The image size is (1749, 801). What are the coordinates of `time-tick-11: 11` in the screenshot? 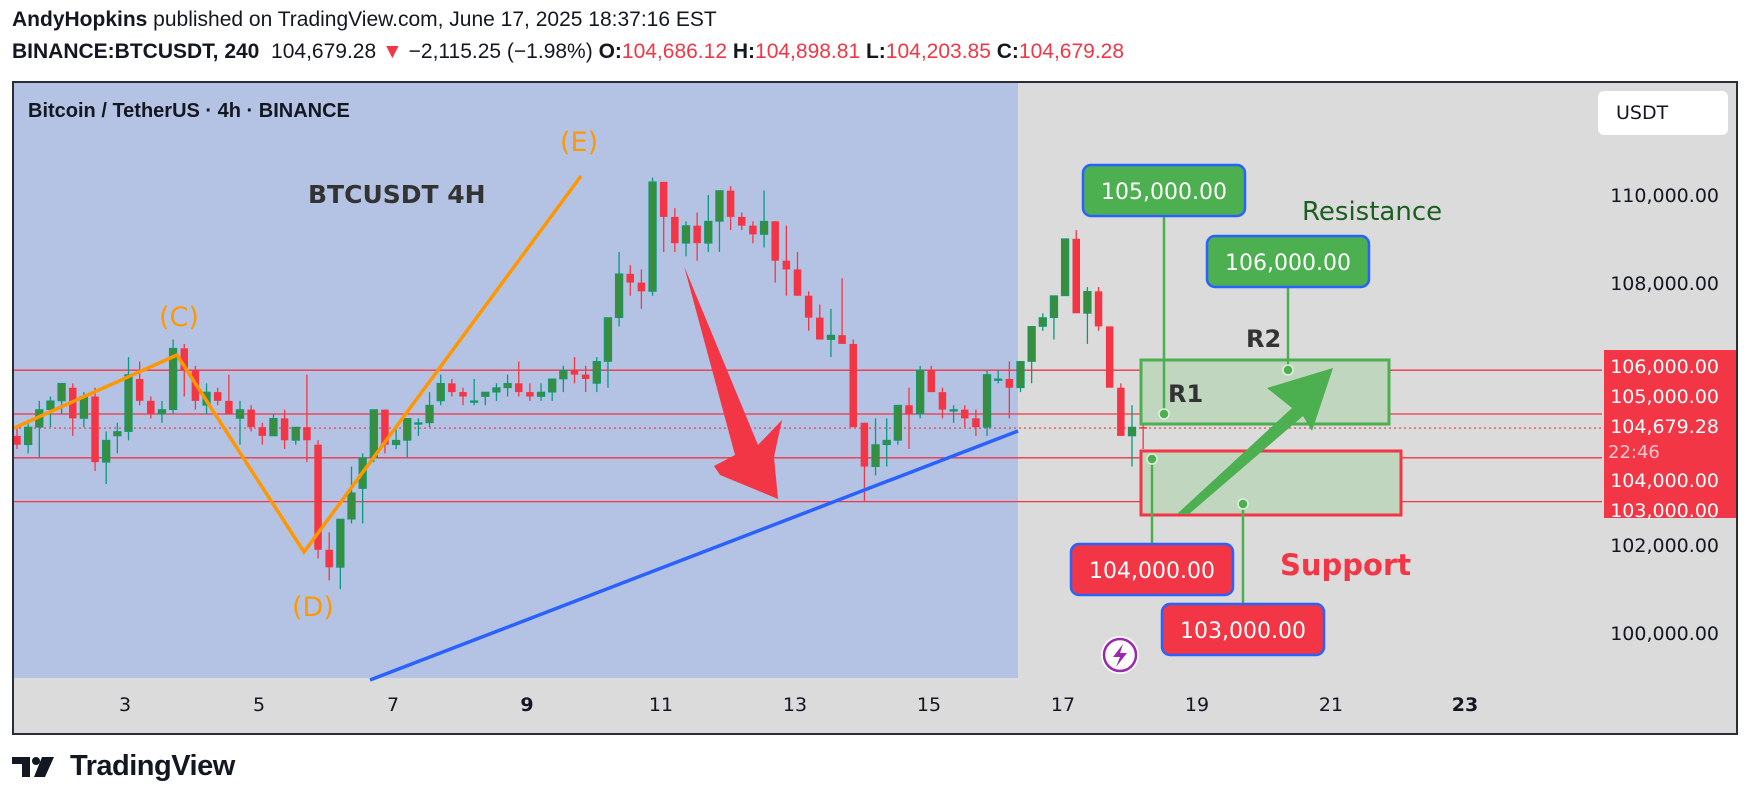 It's located at (661, 705).